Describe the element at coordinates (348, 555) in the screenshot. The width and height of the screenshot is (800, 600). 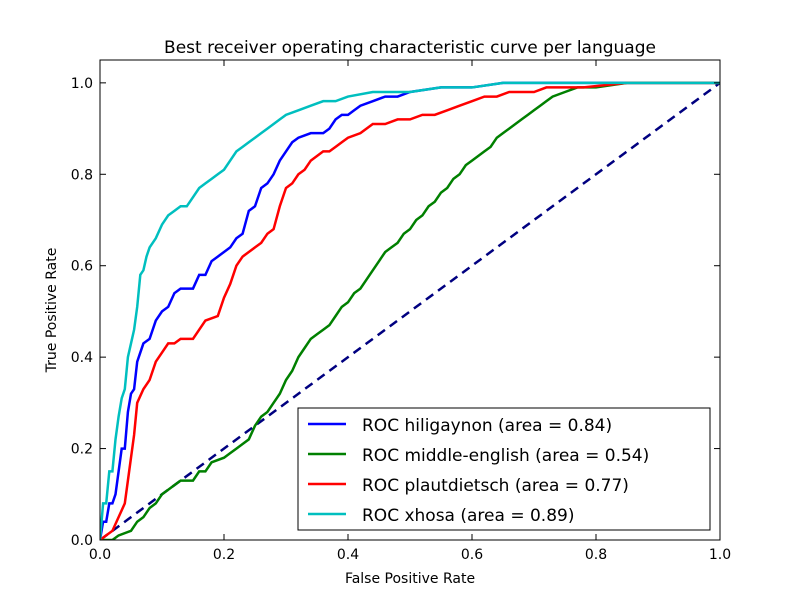
I see `x-tick-label: 0.4` at that location.